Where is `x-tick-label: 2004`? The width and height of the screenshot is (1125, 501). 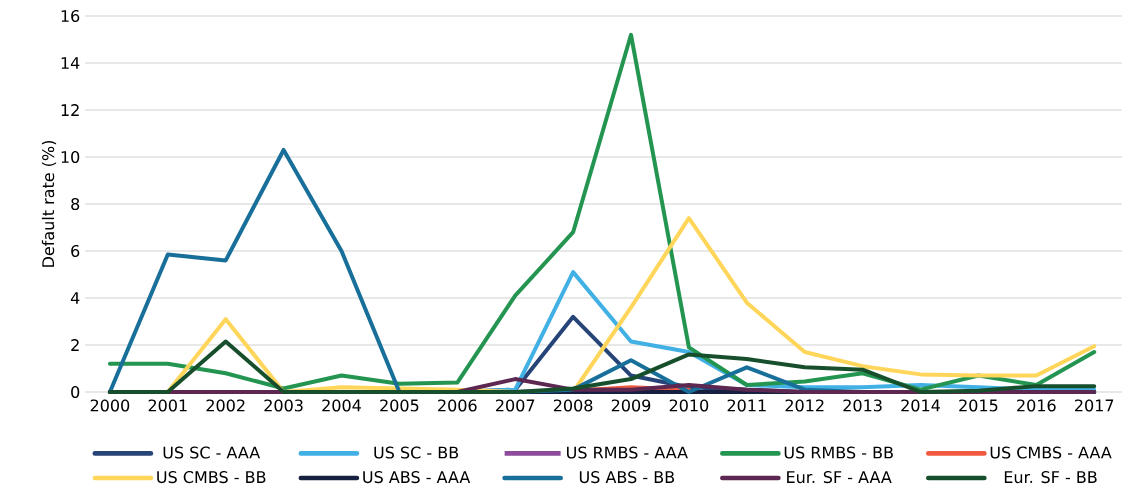 x-tick-label: 2004 is located at coordinates (341, 405).